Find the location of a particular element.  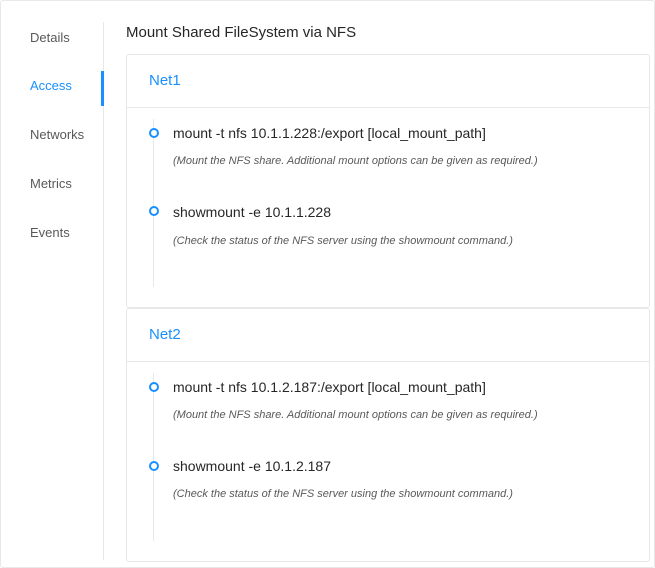

sidebar-item-metrics: Metrics is located at coordinates (51, 183).